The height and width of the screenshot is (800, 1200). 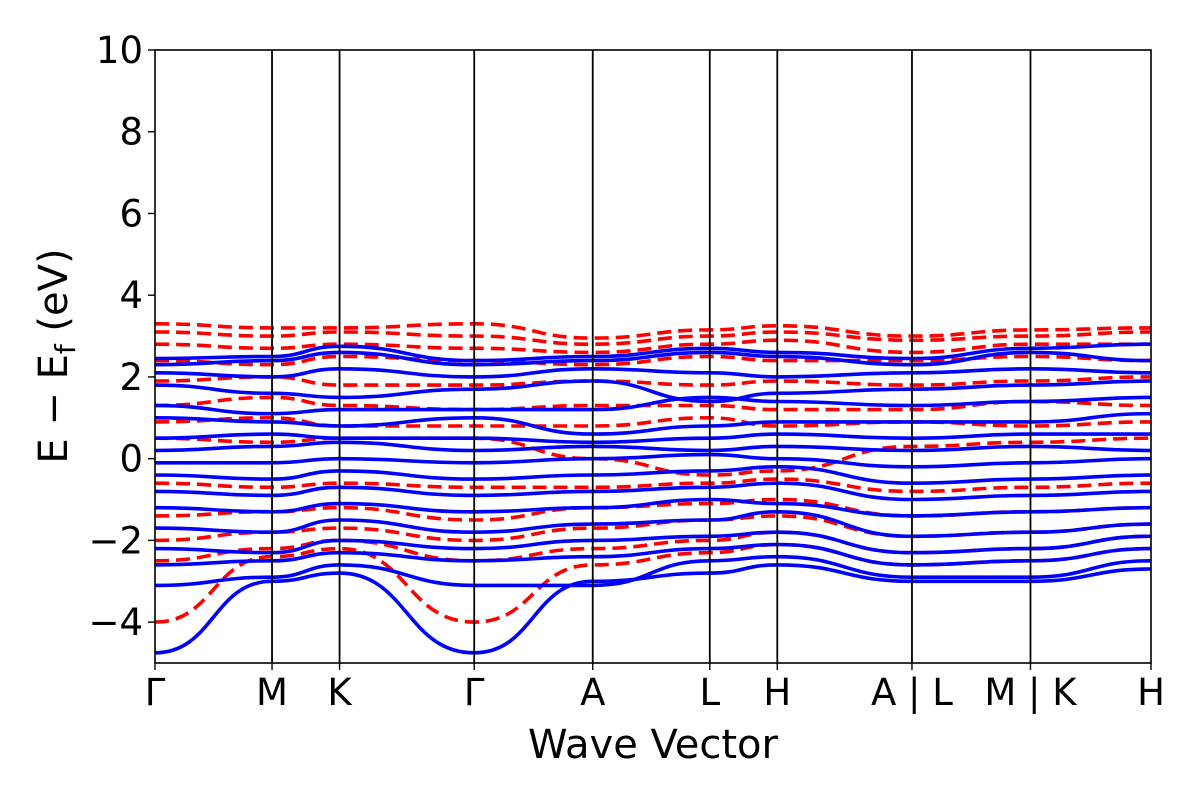 What do you see at coordinates (777, 692) in the screenshot?
I see `x-tick-label-6: H` at bounding box center [777, 692].